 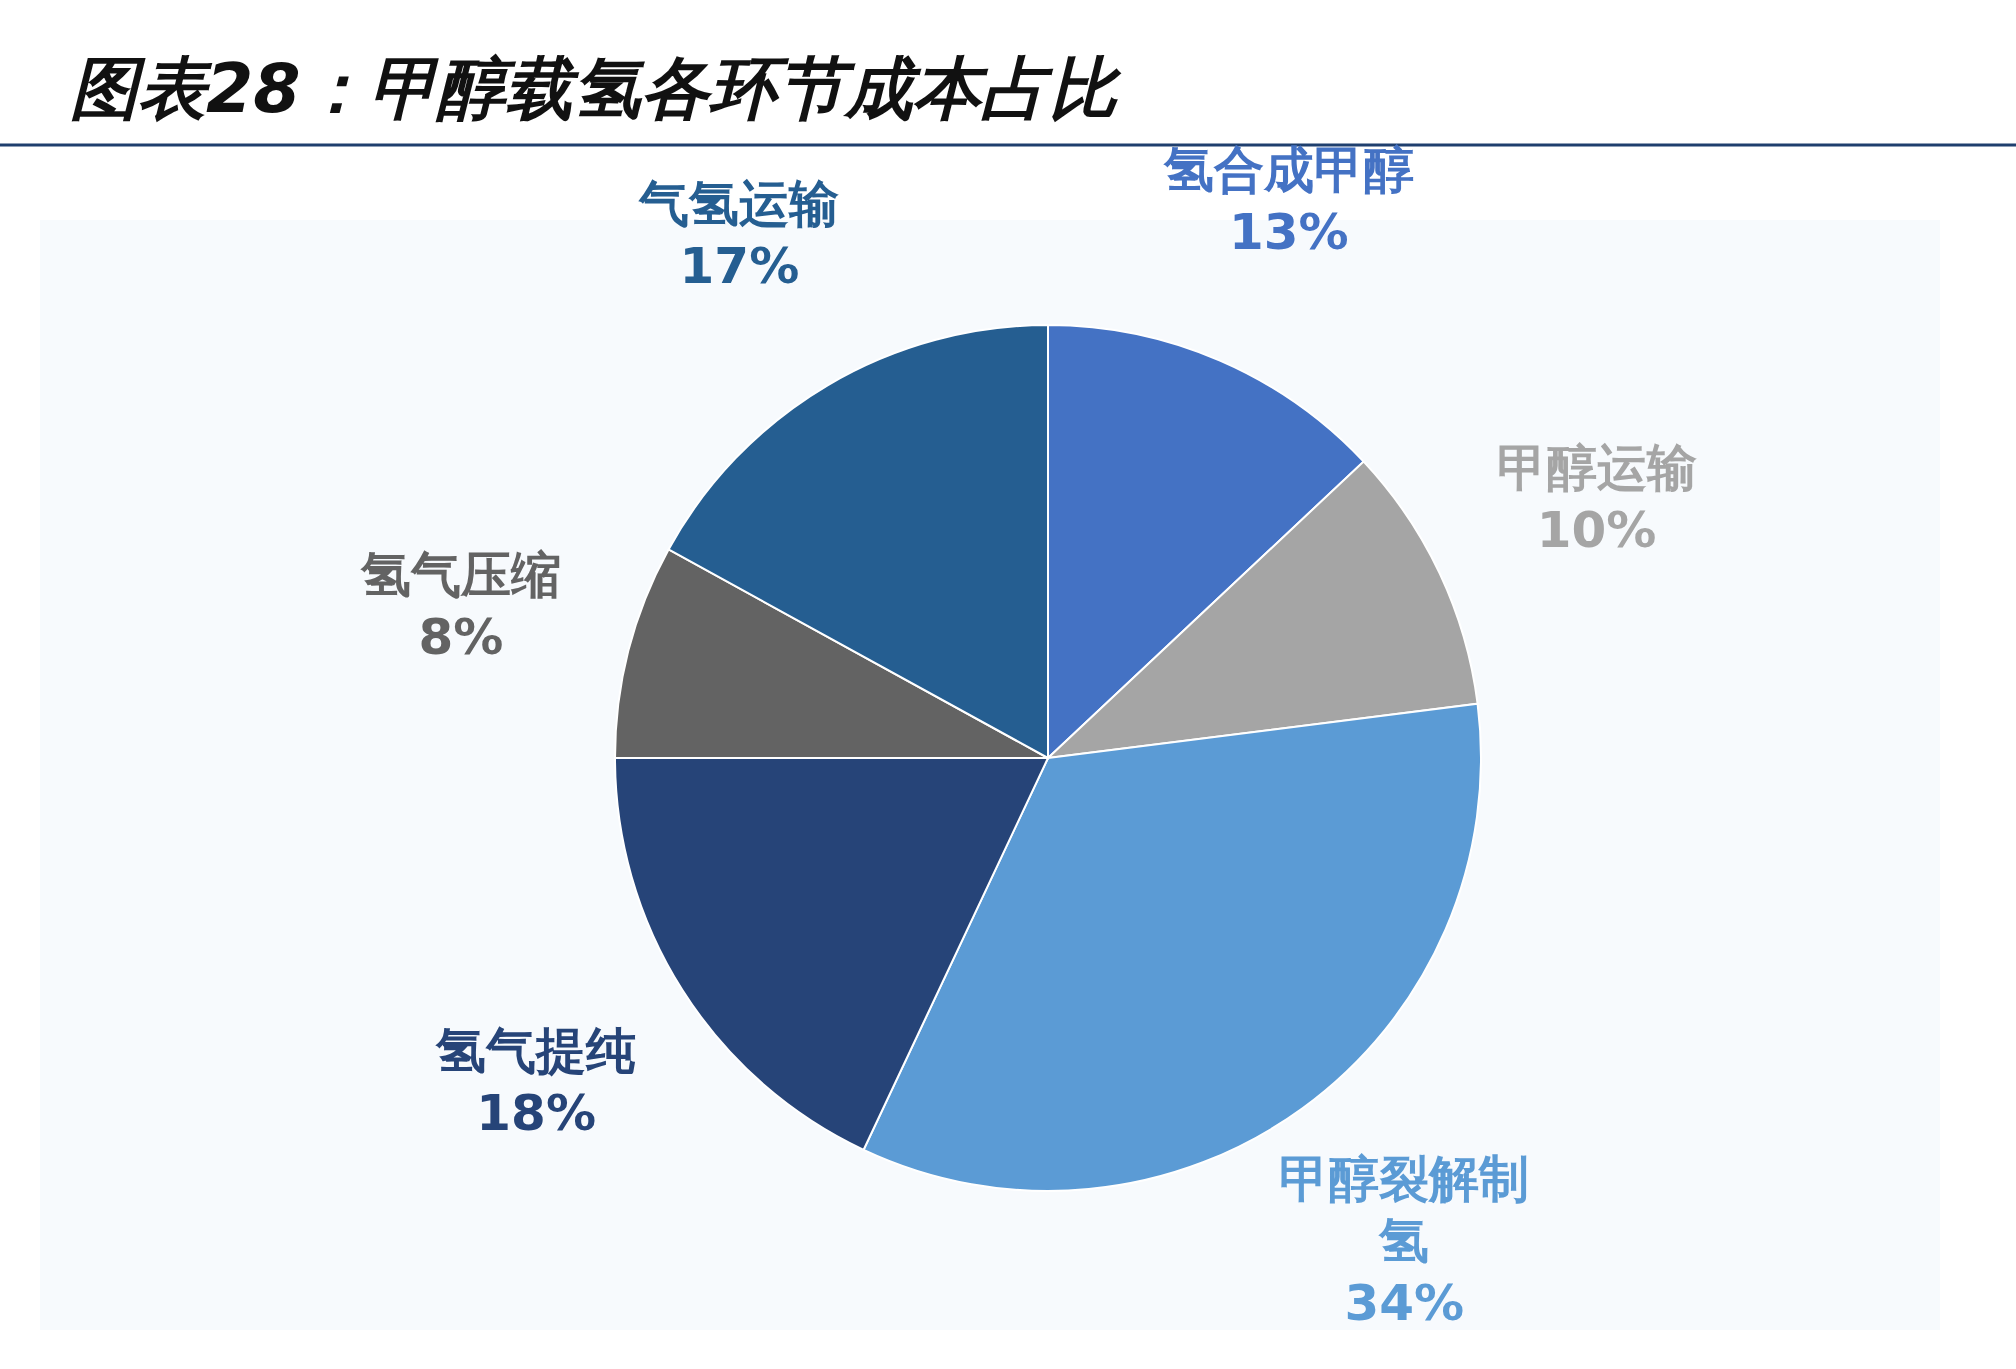 What do you see at coordinates (536, 1050) in the screenshot?
I see `slice-label: 氢气提纯` at bounding box center [536, 1050].